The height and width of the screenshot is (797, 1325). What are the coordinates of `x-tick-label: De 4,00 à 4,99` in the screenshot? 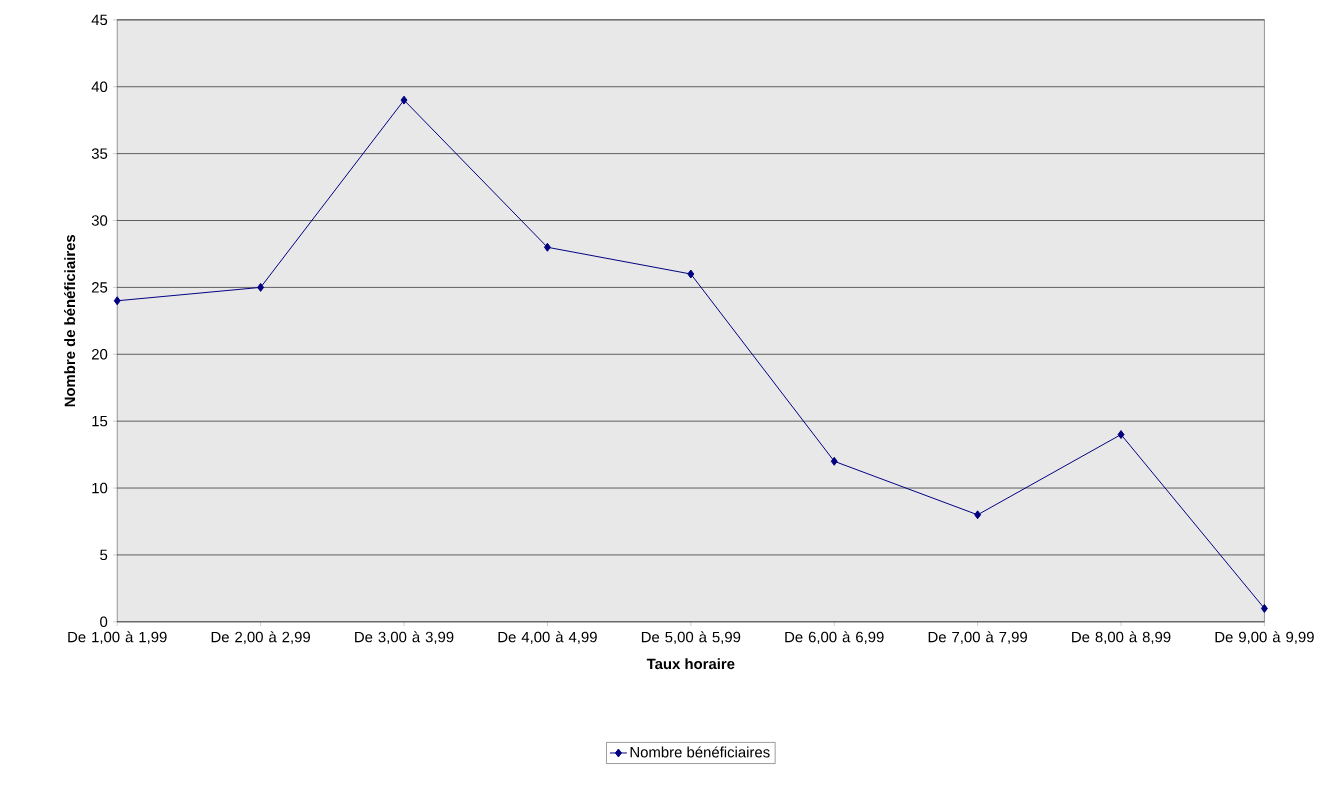 It's located at (547, 638).